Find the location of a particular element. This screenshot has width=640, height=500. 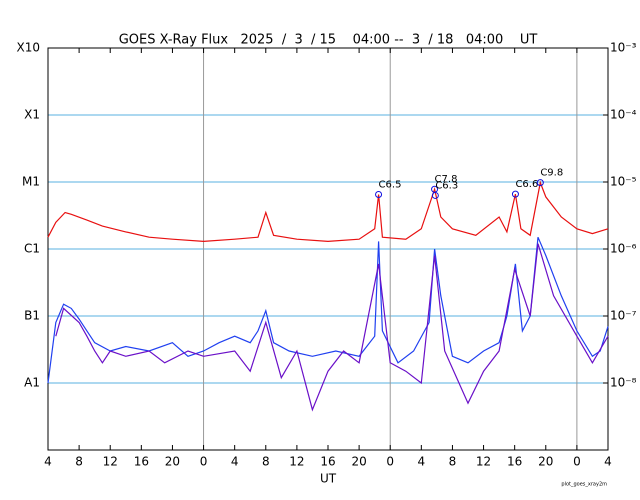

y-tick-label: M1 is located at coordinates (31, 182).